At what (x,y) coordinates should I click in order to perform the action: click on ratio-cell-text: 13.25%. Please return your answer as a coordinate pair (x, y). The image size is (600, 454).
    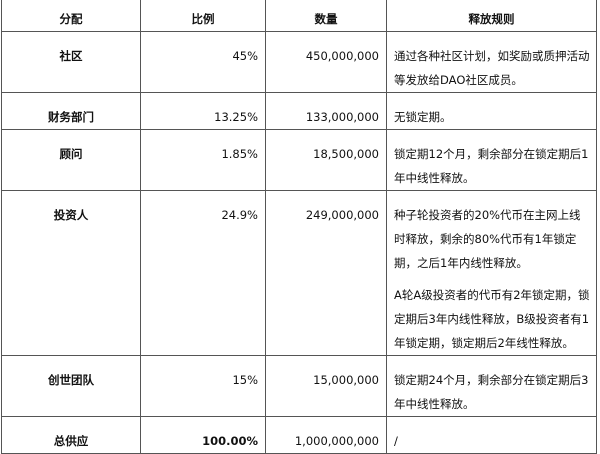
    Looking at the image, I should click on (236, 117).